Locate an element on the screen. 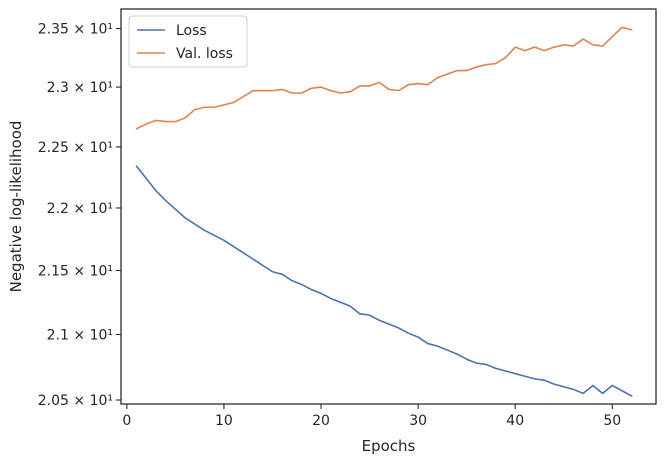 This screenshot has height=463, width=667. y-tick-label: 2.05 × 10¹ is located at coordinates (75, 401).